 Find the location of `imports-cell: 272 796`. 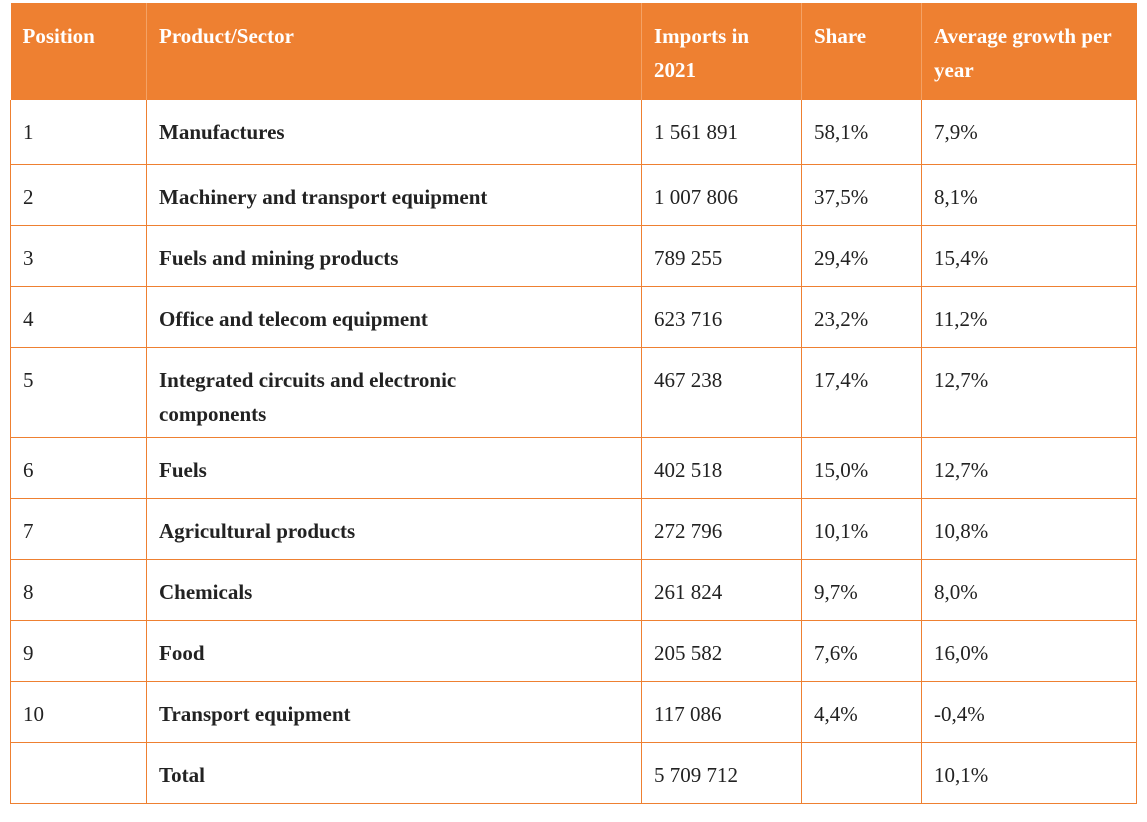

imports-cell: 272 796 is located at coordinates (721, 529).